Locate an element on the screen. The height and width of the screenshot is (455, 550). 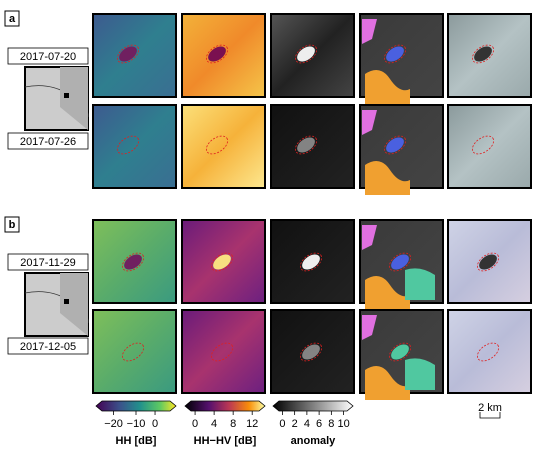
colorbar-tick-label: −20 is located at coordinates (113, 424).